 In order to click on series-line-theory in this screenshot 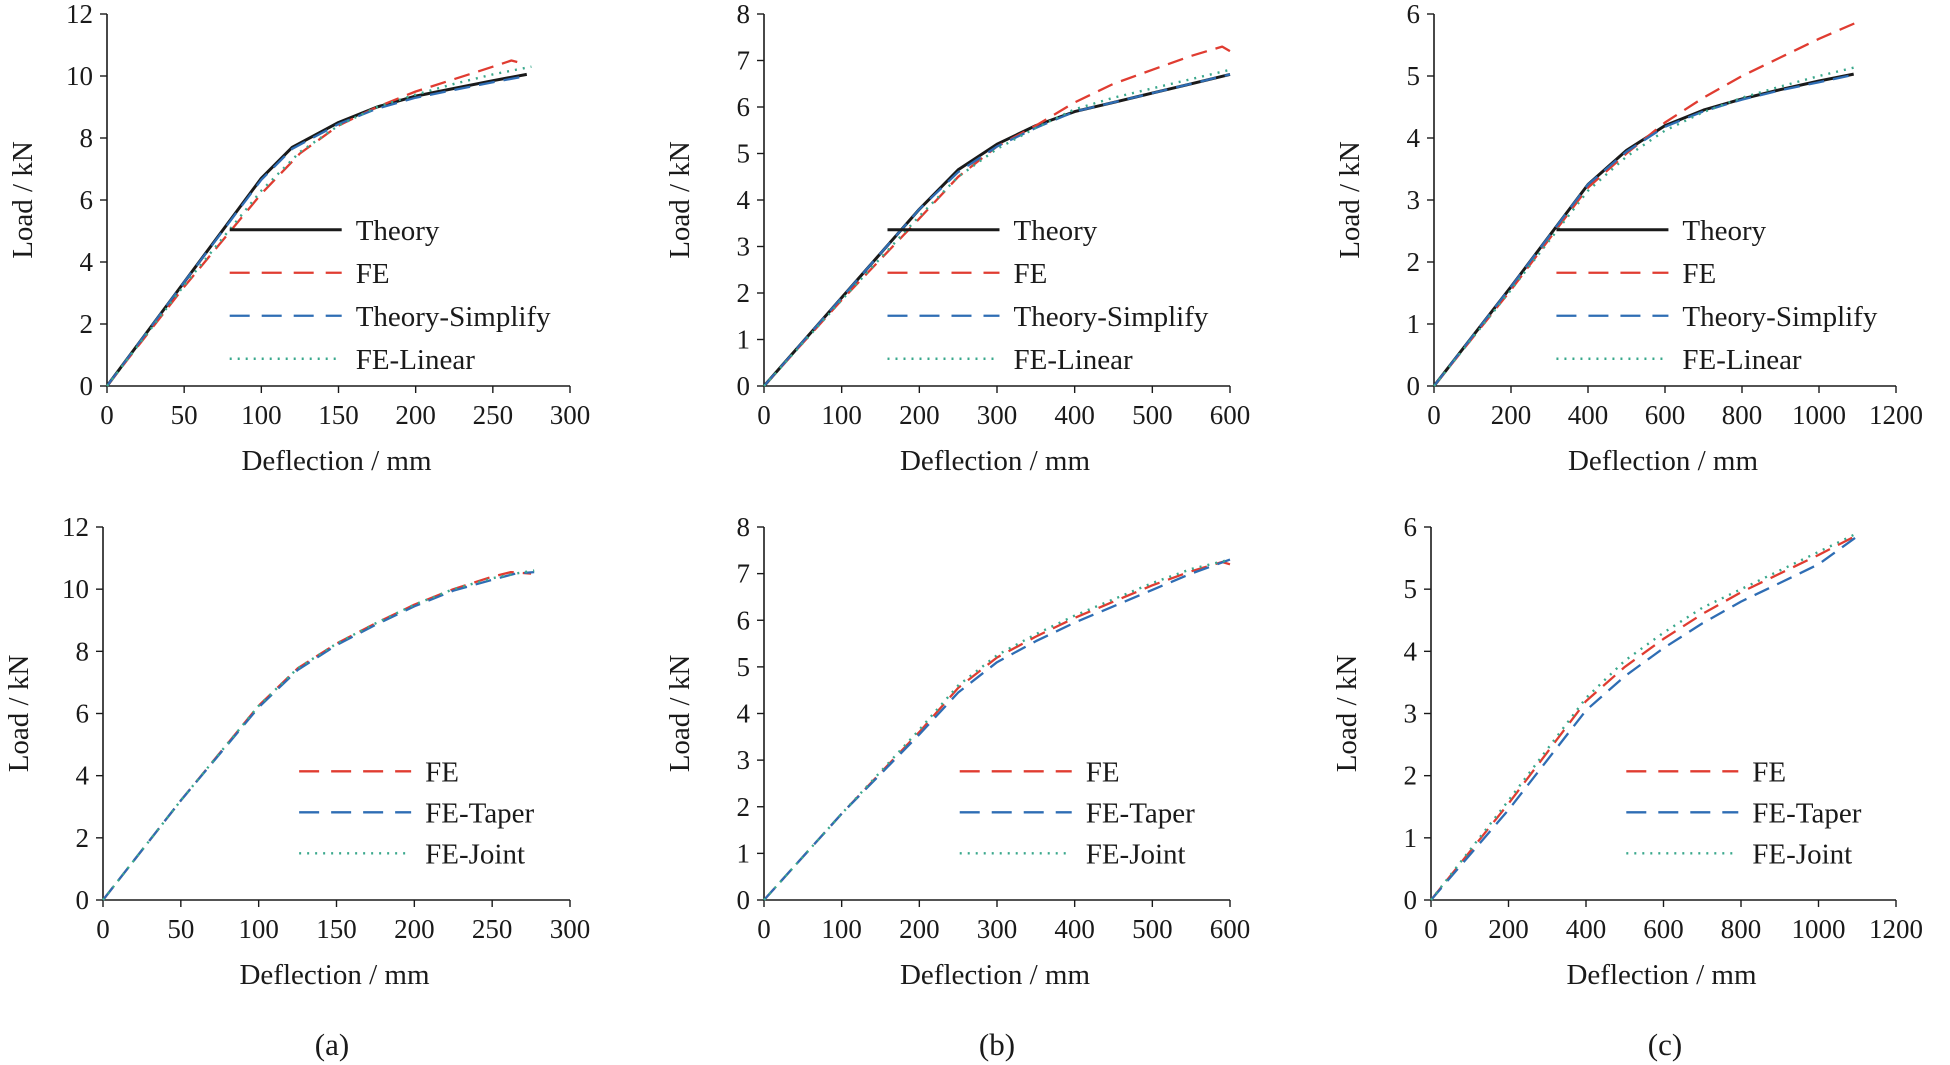, I will do `click(316, 229)`.